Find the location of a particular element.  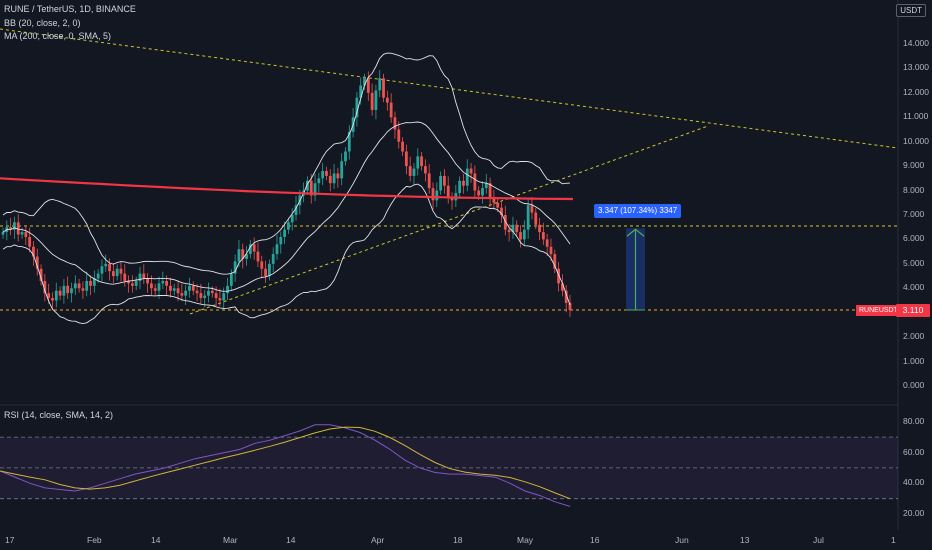

price-tick-label: 6.000 is located at coordinates (914, 238).